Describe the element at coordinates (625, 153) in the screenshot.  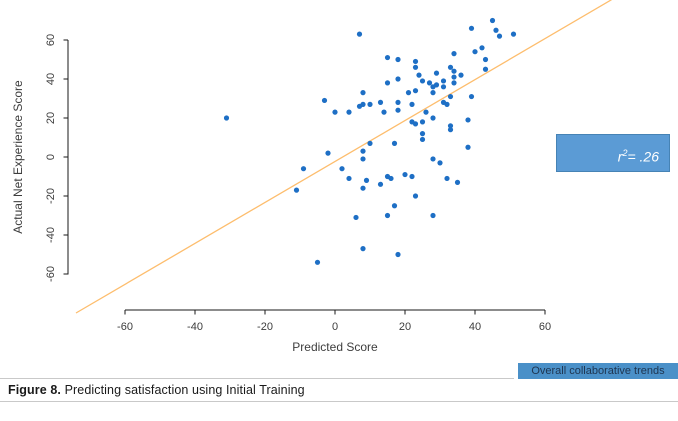
I see `r-squared-exponent: 2` at that location.